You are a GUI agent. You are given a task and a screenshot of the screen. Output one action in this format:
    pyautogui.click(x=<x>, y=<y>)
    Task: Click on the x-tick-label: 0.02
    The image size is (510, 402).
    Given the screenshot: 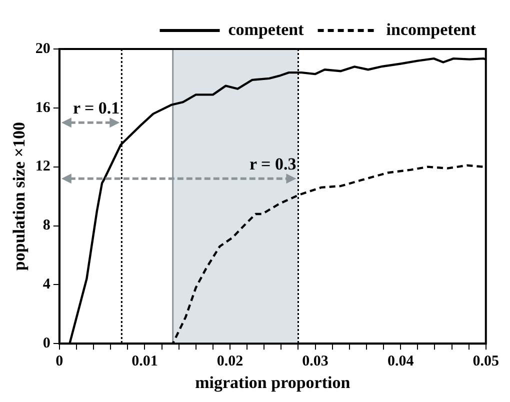 What is the action you would take?
    pyautogui.click(x=230, y=361)
    